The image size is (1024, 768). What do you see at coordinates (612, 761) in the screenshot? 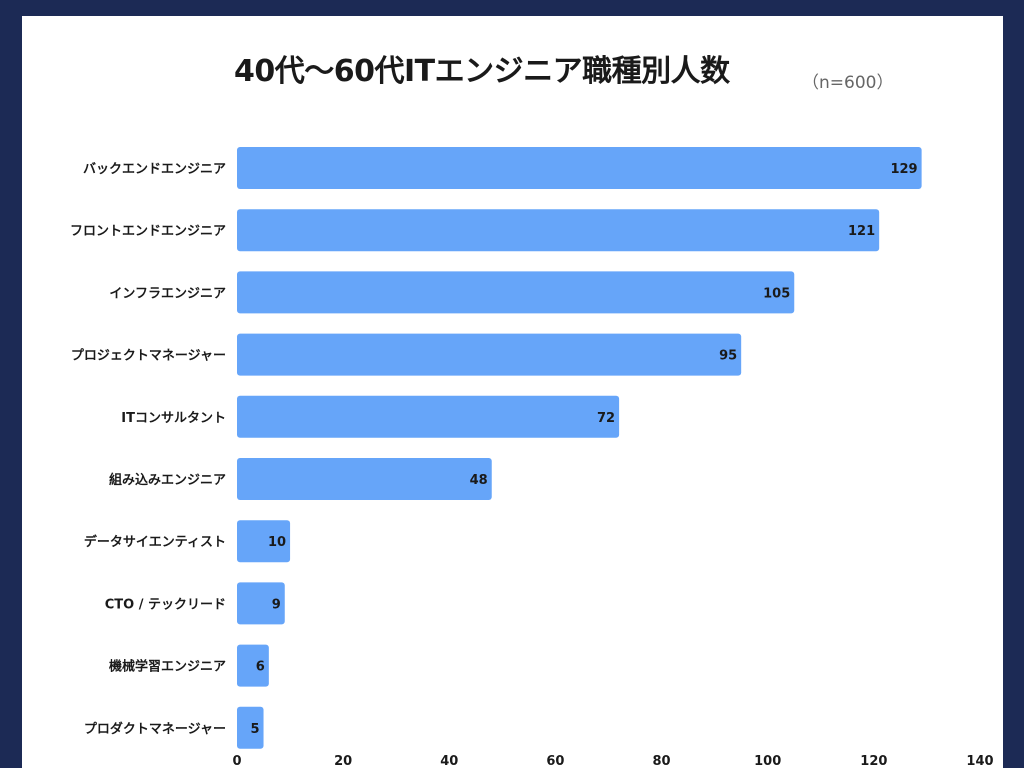
I see `x-axis-ticks: 0 20 40 60 80 100 120 140` at bounding box center [612, 761].